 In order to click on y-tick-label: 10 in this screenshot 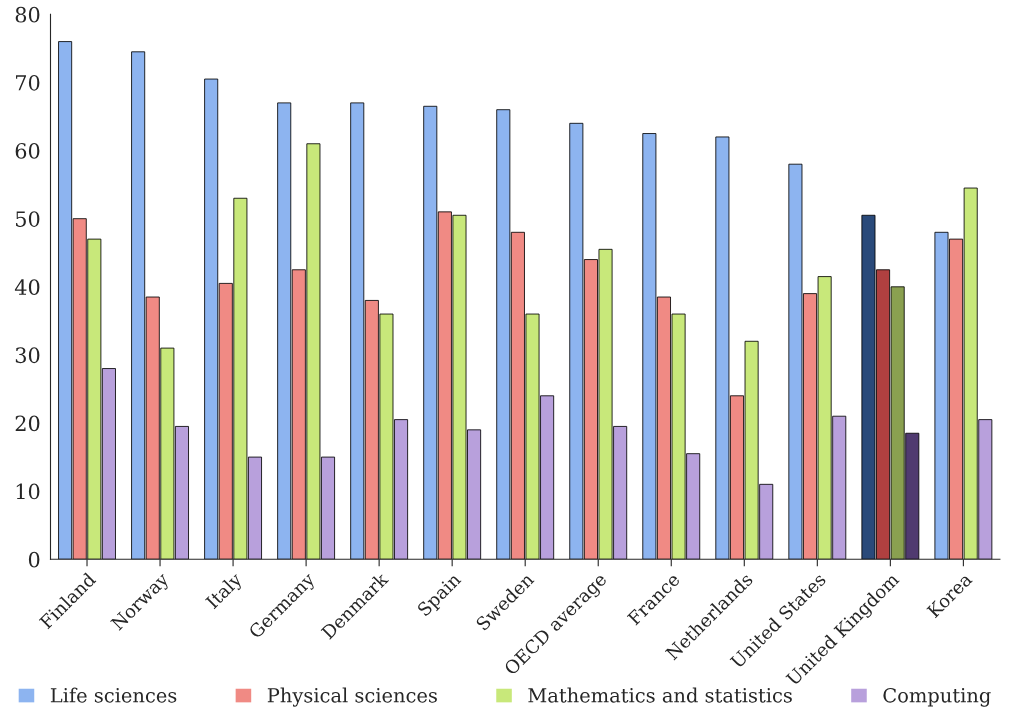, I will do `click(28, 491)`.